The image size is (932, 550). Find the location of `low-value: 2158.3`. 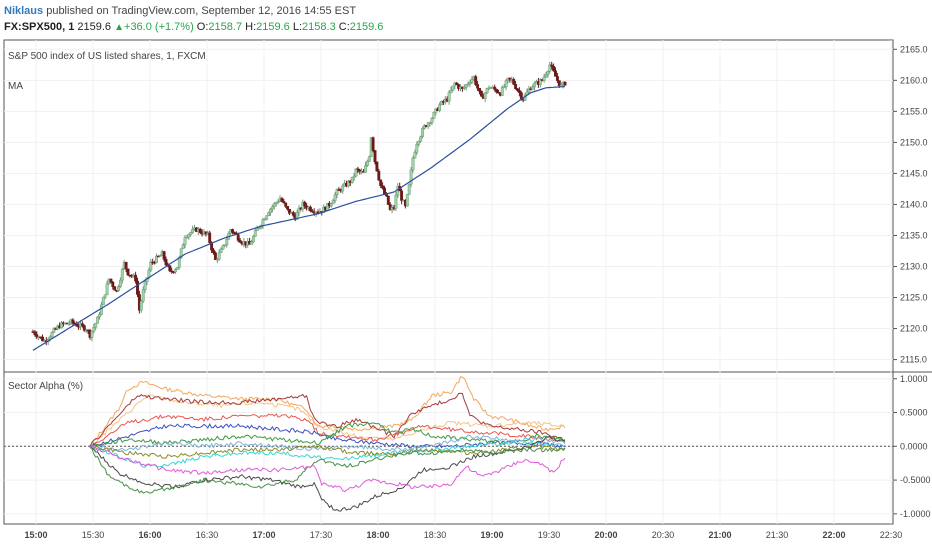

low-value: 2158.3 is located at coordinates (319, 27).